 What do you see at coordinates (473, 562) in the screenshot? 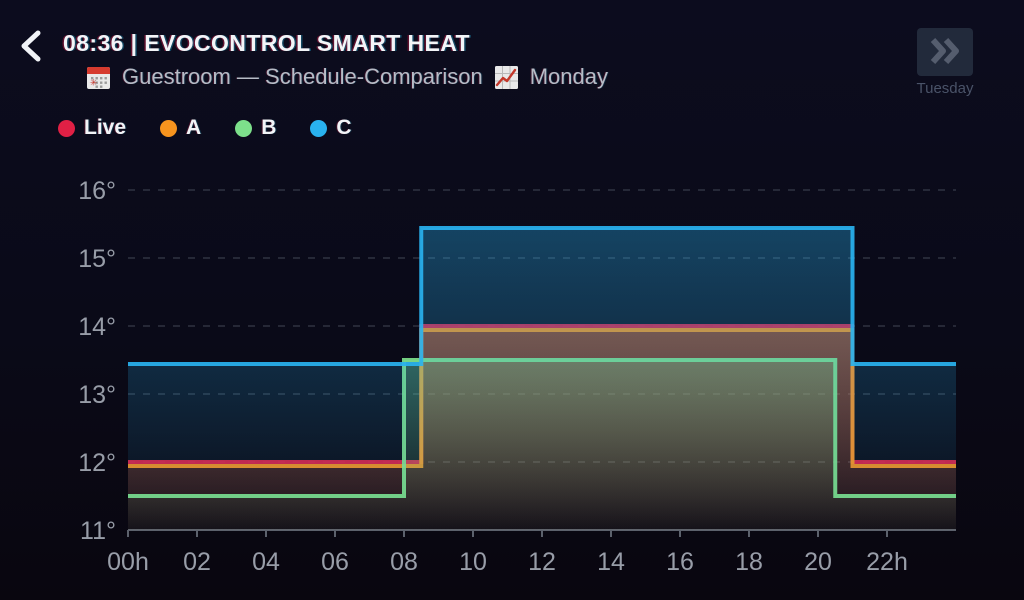
I see `svg-text: 10` at bounding box center [473, 562].